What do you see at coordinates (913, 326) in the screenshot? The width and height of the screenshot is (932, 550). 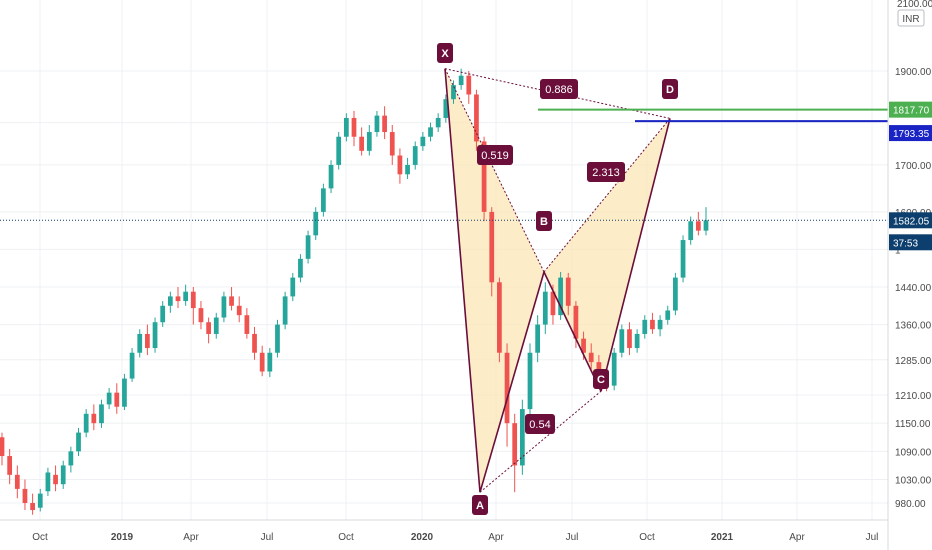 I see `price-tick-label: 1360.00` at bounding box center [913, 326].